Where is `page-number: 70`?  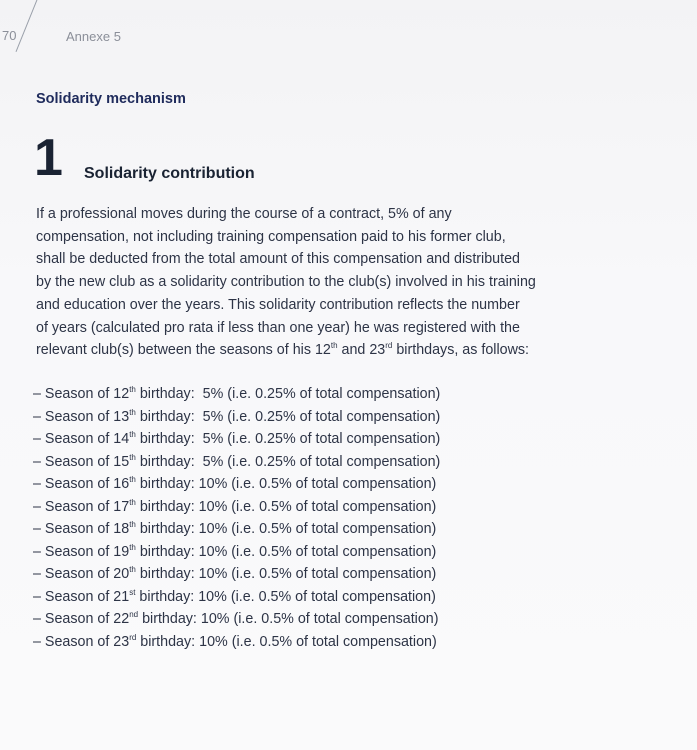 page-number: 70 is located at coordinates (9, 35).